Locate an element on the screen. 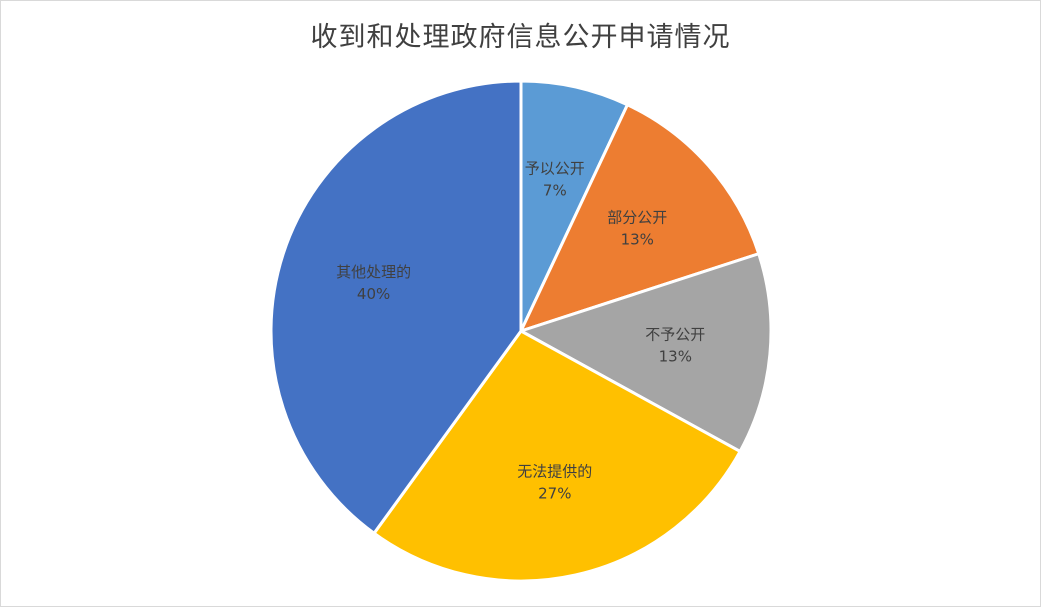  slice-percent-label: 40% is located at coordinates (373, 294).